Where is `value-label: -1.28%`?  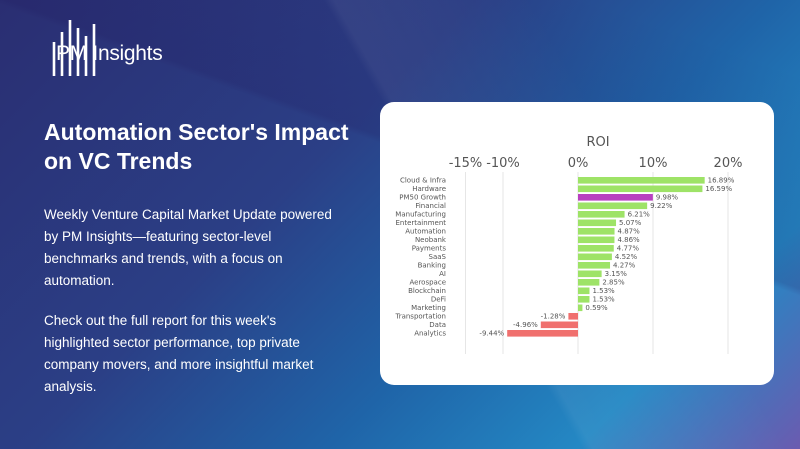 value-label: -1.28% is located at coordinates (553, 317).